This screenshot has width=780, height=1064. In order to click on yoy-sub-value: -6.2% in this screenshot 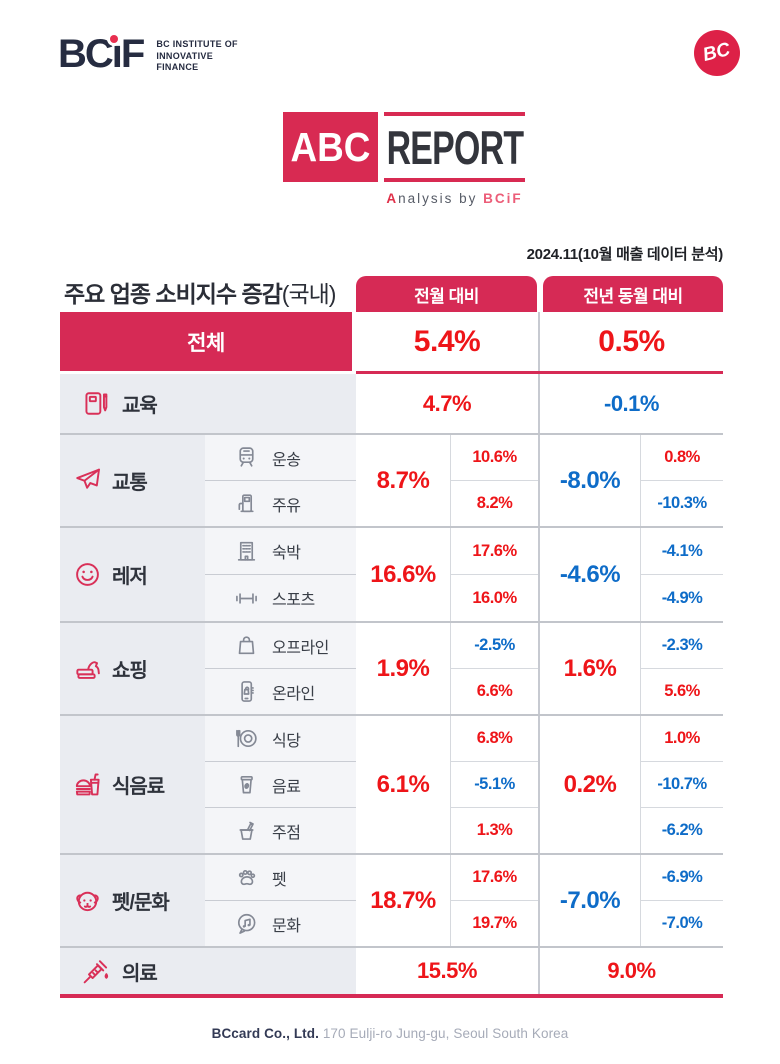, I will do `click(682, 830)`.